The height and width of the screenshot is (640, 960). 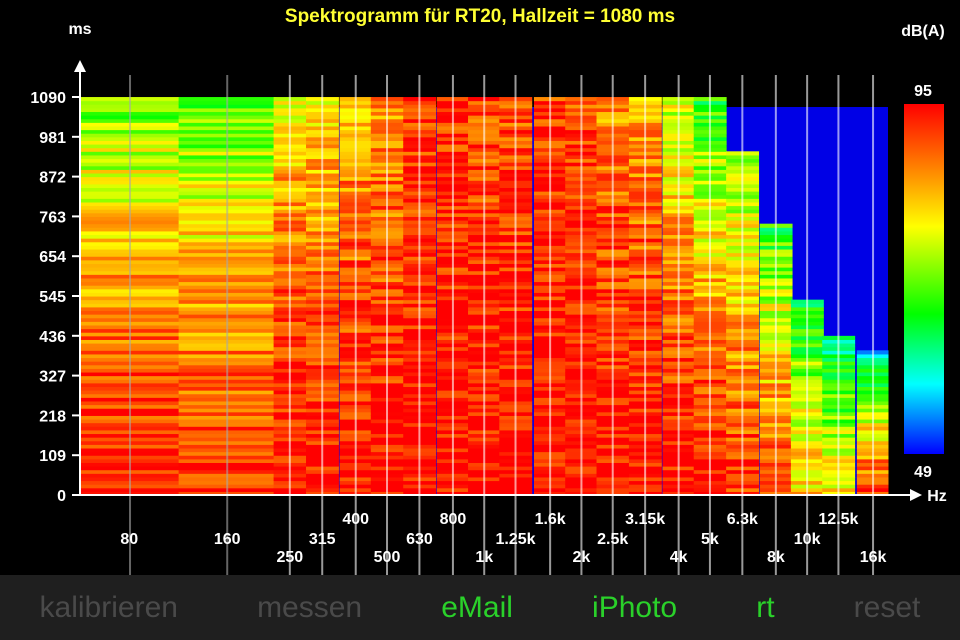 I want to click on x-tick-label: 1.25k, so click(x=515, y=539).